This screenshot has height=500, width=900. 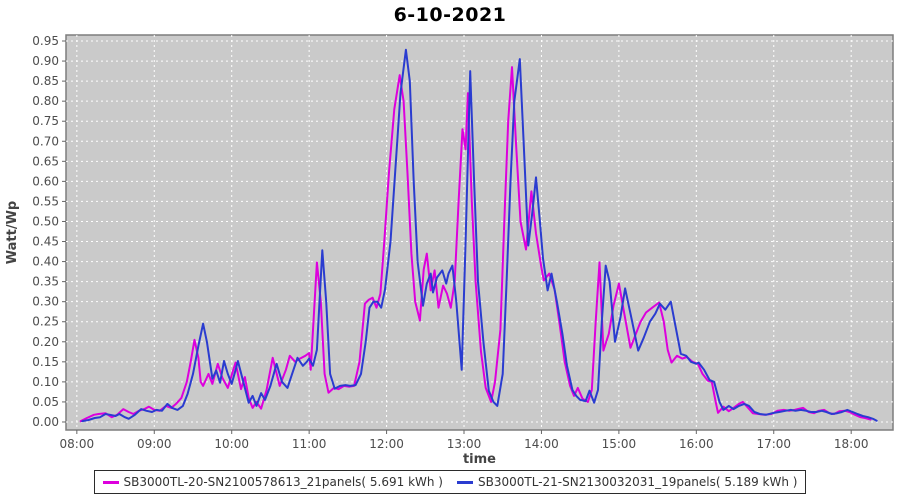 What do you see at coordinates (45, 221) in the screenshot?
I see `y-tick-label: 0.50` at bounding box center [45, 221].